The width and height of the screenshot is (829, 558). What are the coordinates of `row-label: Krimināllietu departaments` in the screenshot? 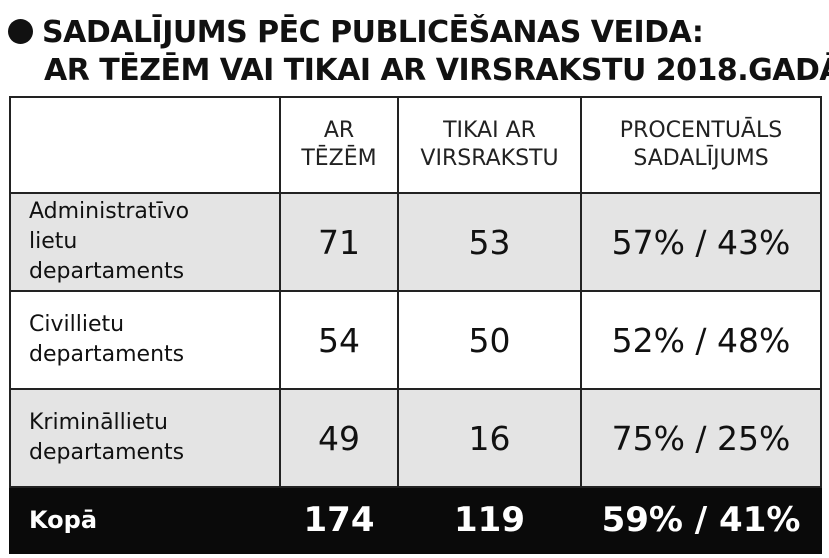 It's located at (145, 438).